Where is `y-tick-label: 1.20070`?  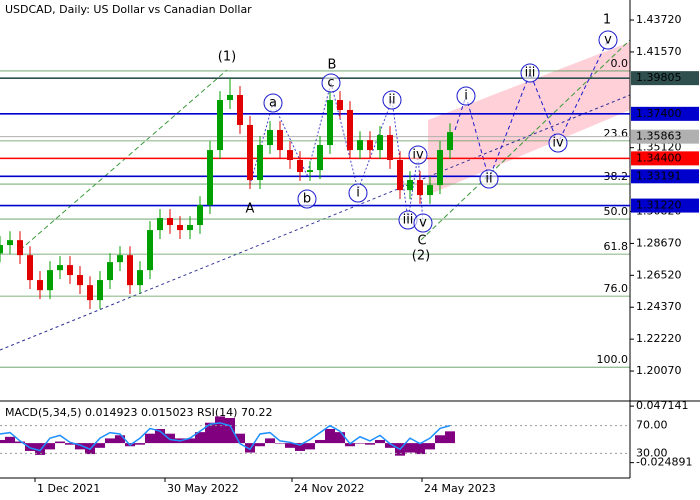 y-tick-label: 1.20070 is located at coordinates (659, 370).